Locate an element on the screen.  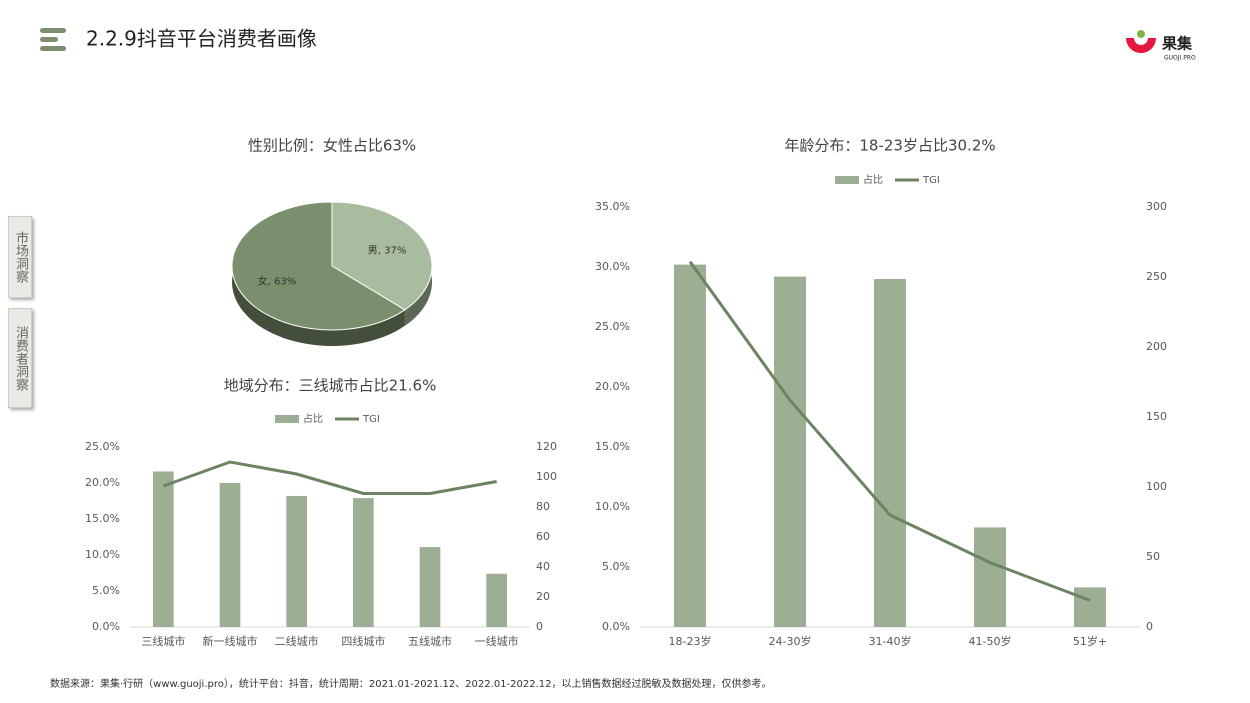
x-tick-label: 24-30岁 is located at coordinates (790, 641).